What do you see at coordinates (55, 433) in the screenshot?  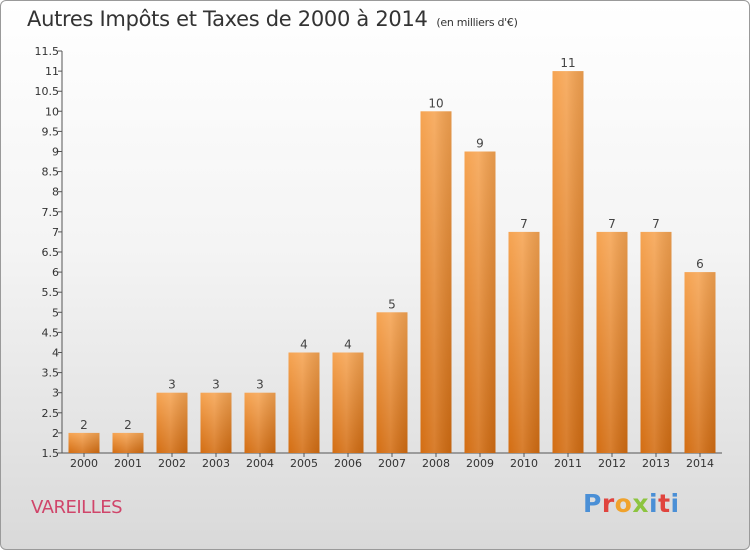 I see `y-tick-label: 2` at bounding box center [55, 433].